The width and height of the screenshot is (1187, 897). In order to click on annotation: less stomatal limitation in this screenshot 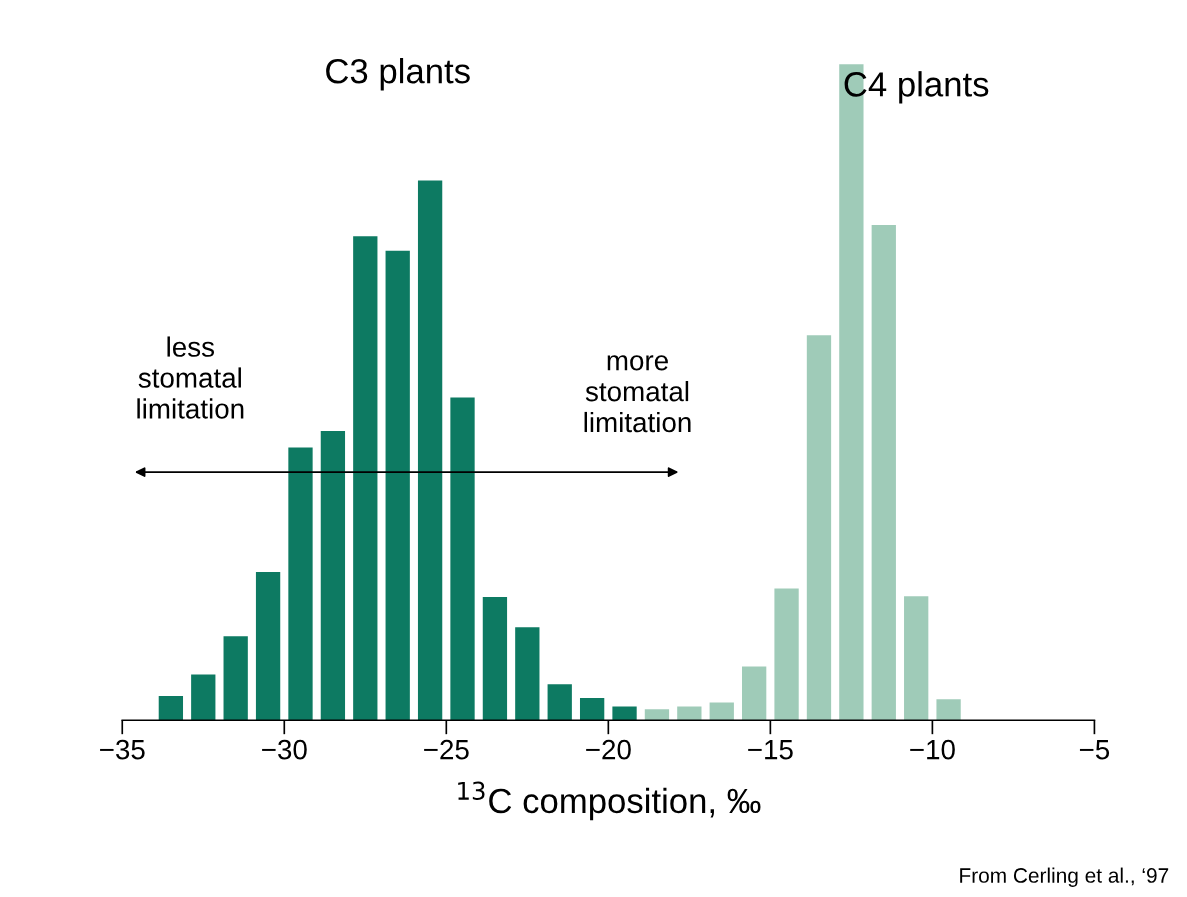, I will do `click(190, 377)`.